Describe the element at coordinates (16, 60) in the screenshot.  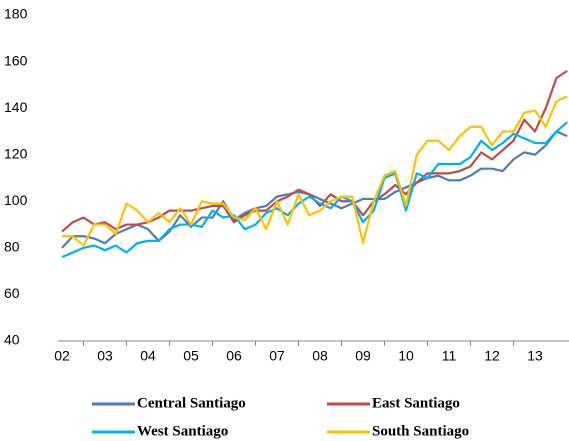
I see `y-tick-label: 160` at that location.